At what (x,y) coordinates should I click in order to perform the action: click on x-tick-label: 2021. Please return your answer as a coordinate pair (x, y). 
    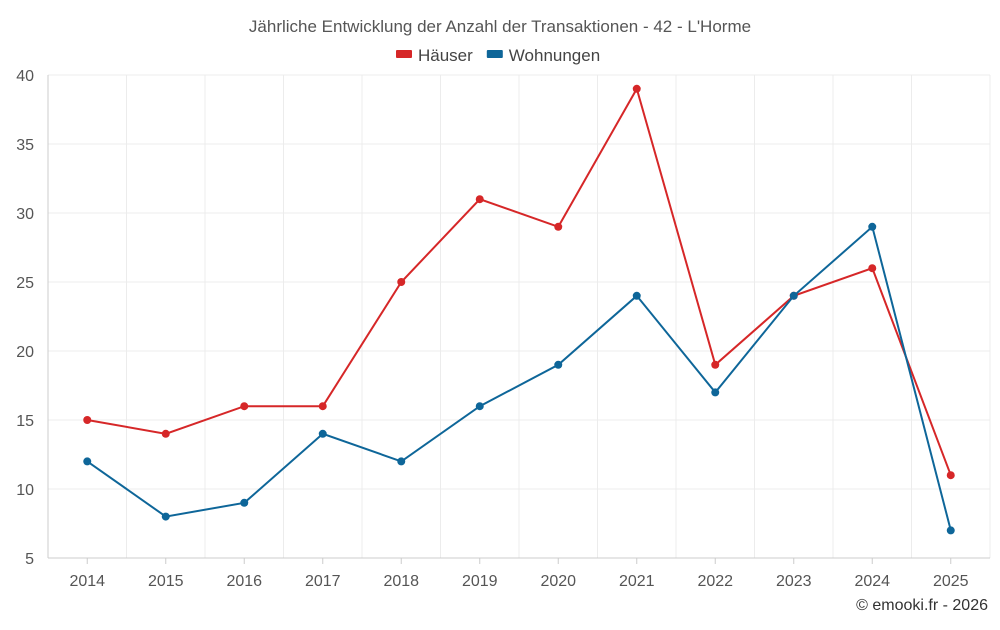
    Looking at the image, I should click on (637, 581).